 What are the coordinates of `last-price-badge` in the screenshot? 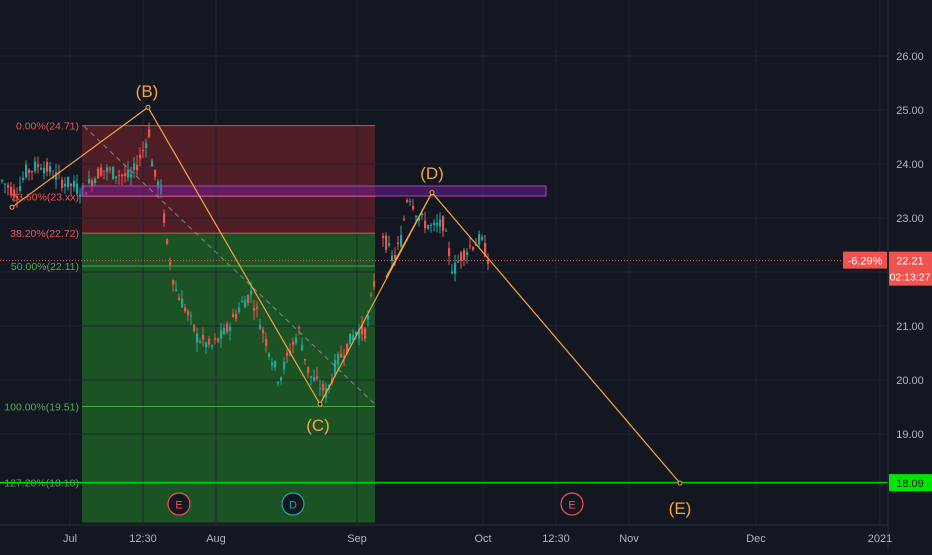 It's located at (910, 268).